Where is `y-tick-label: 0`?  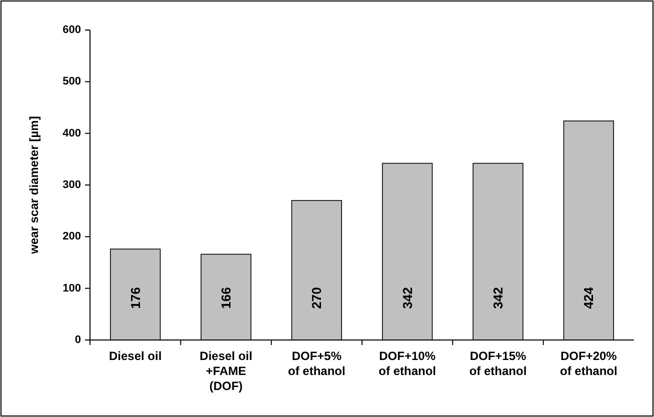
y-tick-label: 0 is located at coordinates (77, 340).